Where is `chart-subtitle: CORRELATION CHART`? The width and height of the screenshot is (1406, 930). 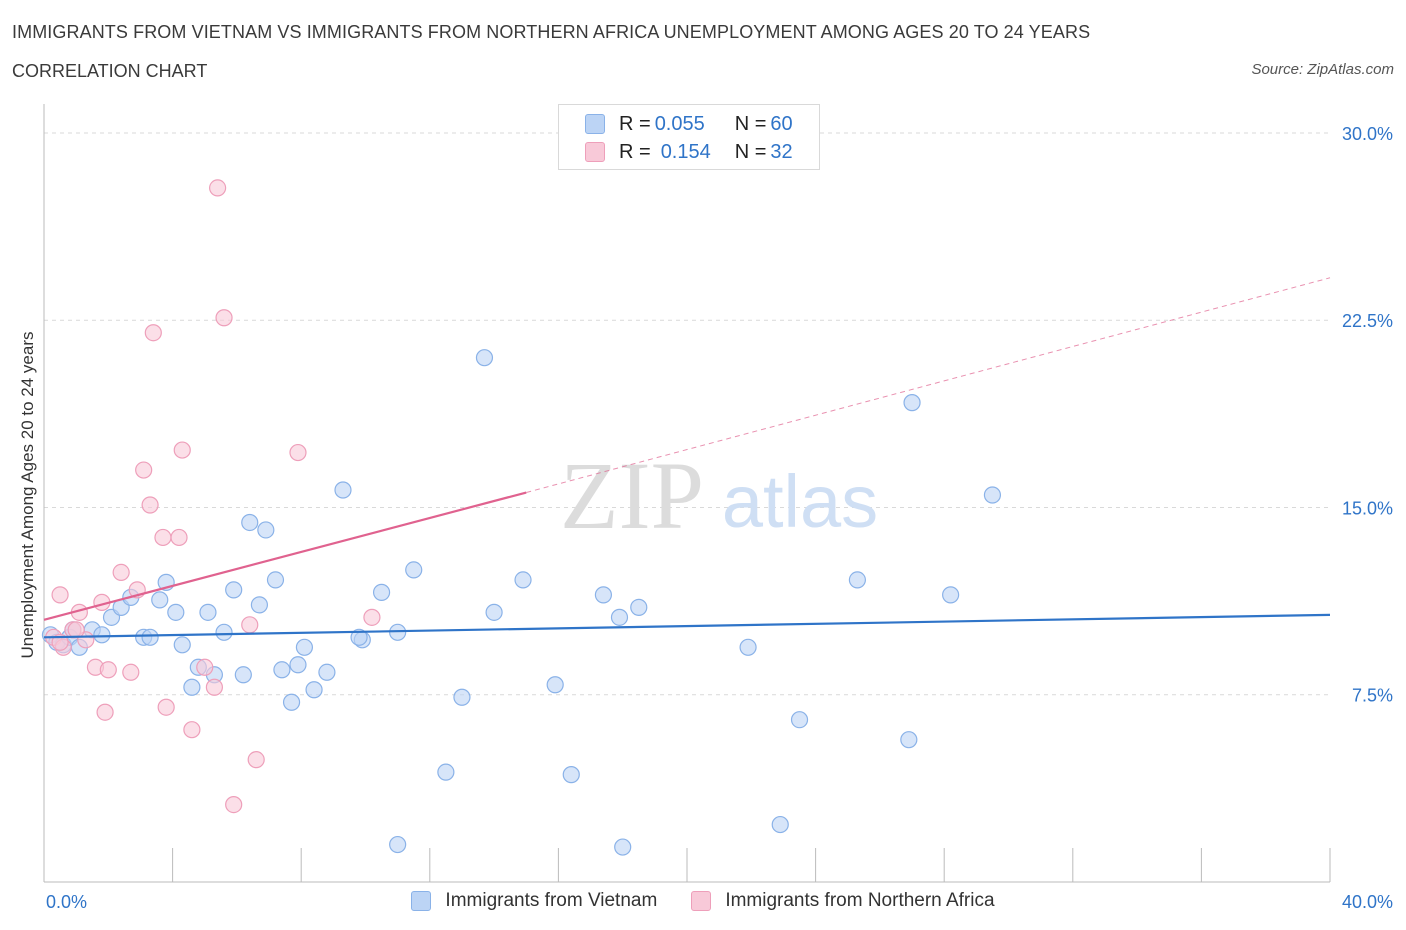
chart-subtitle: CORRELATION CHART is located at coordinates (110, 71).